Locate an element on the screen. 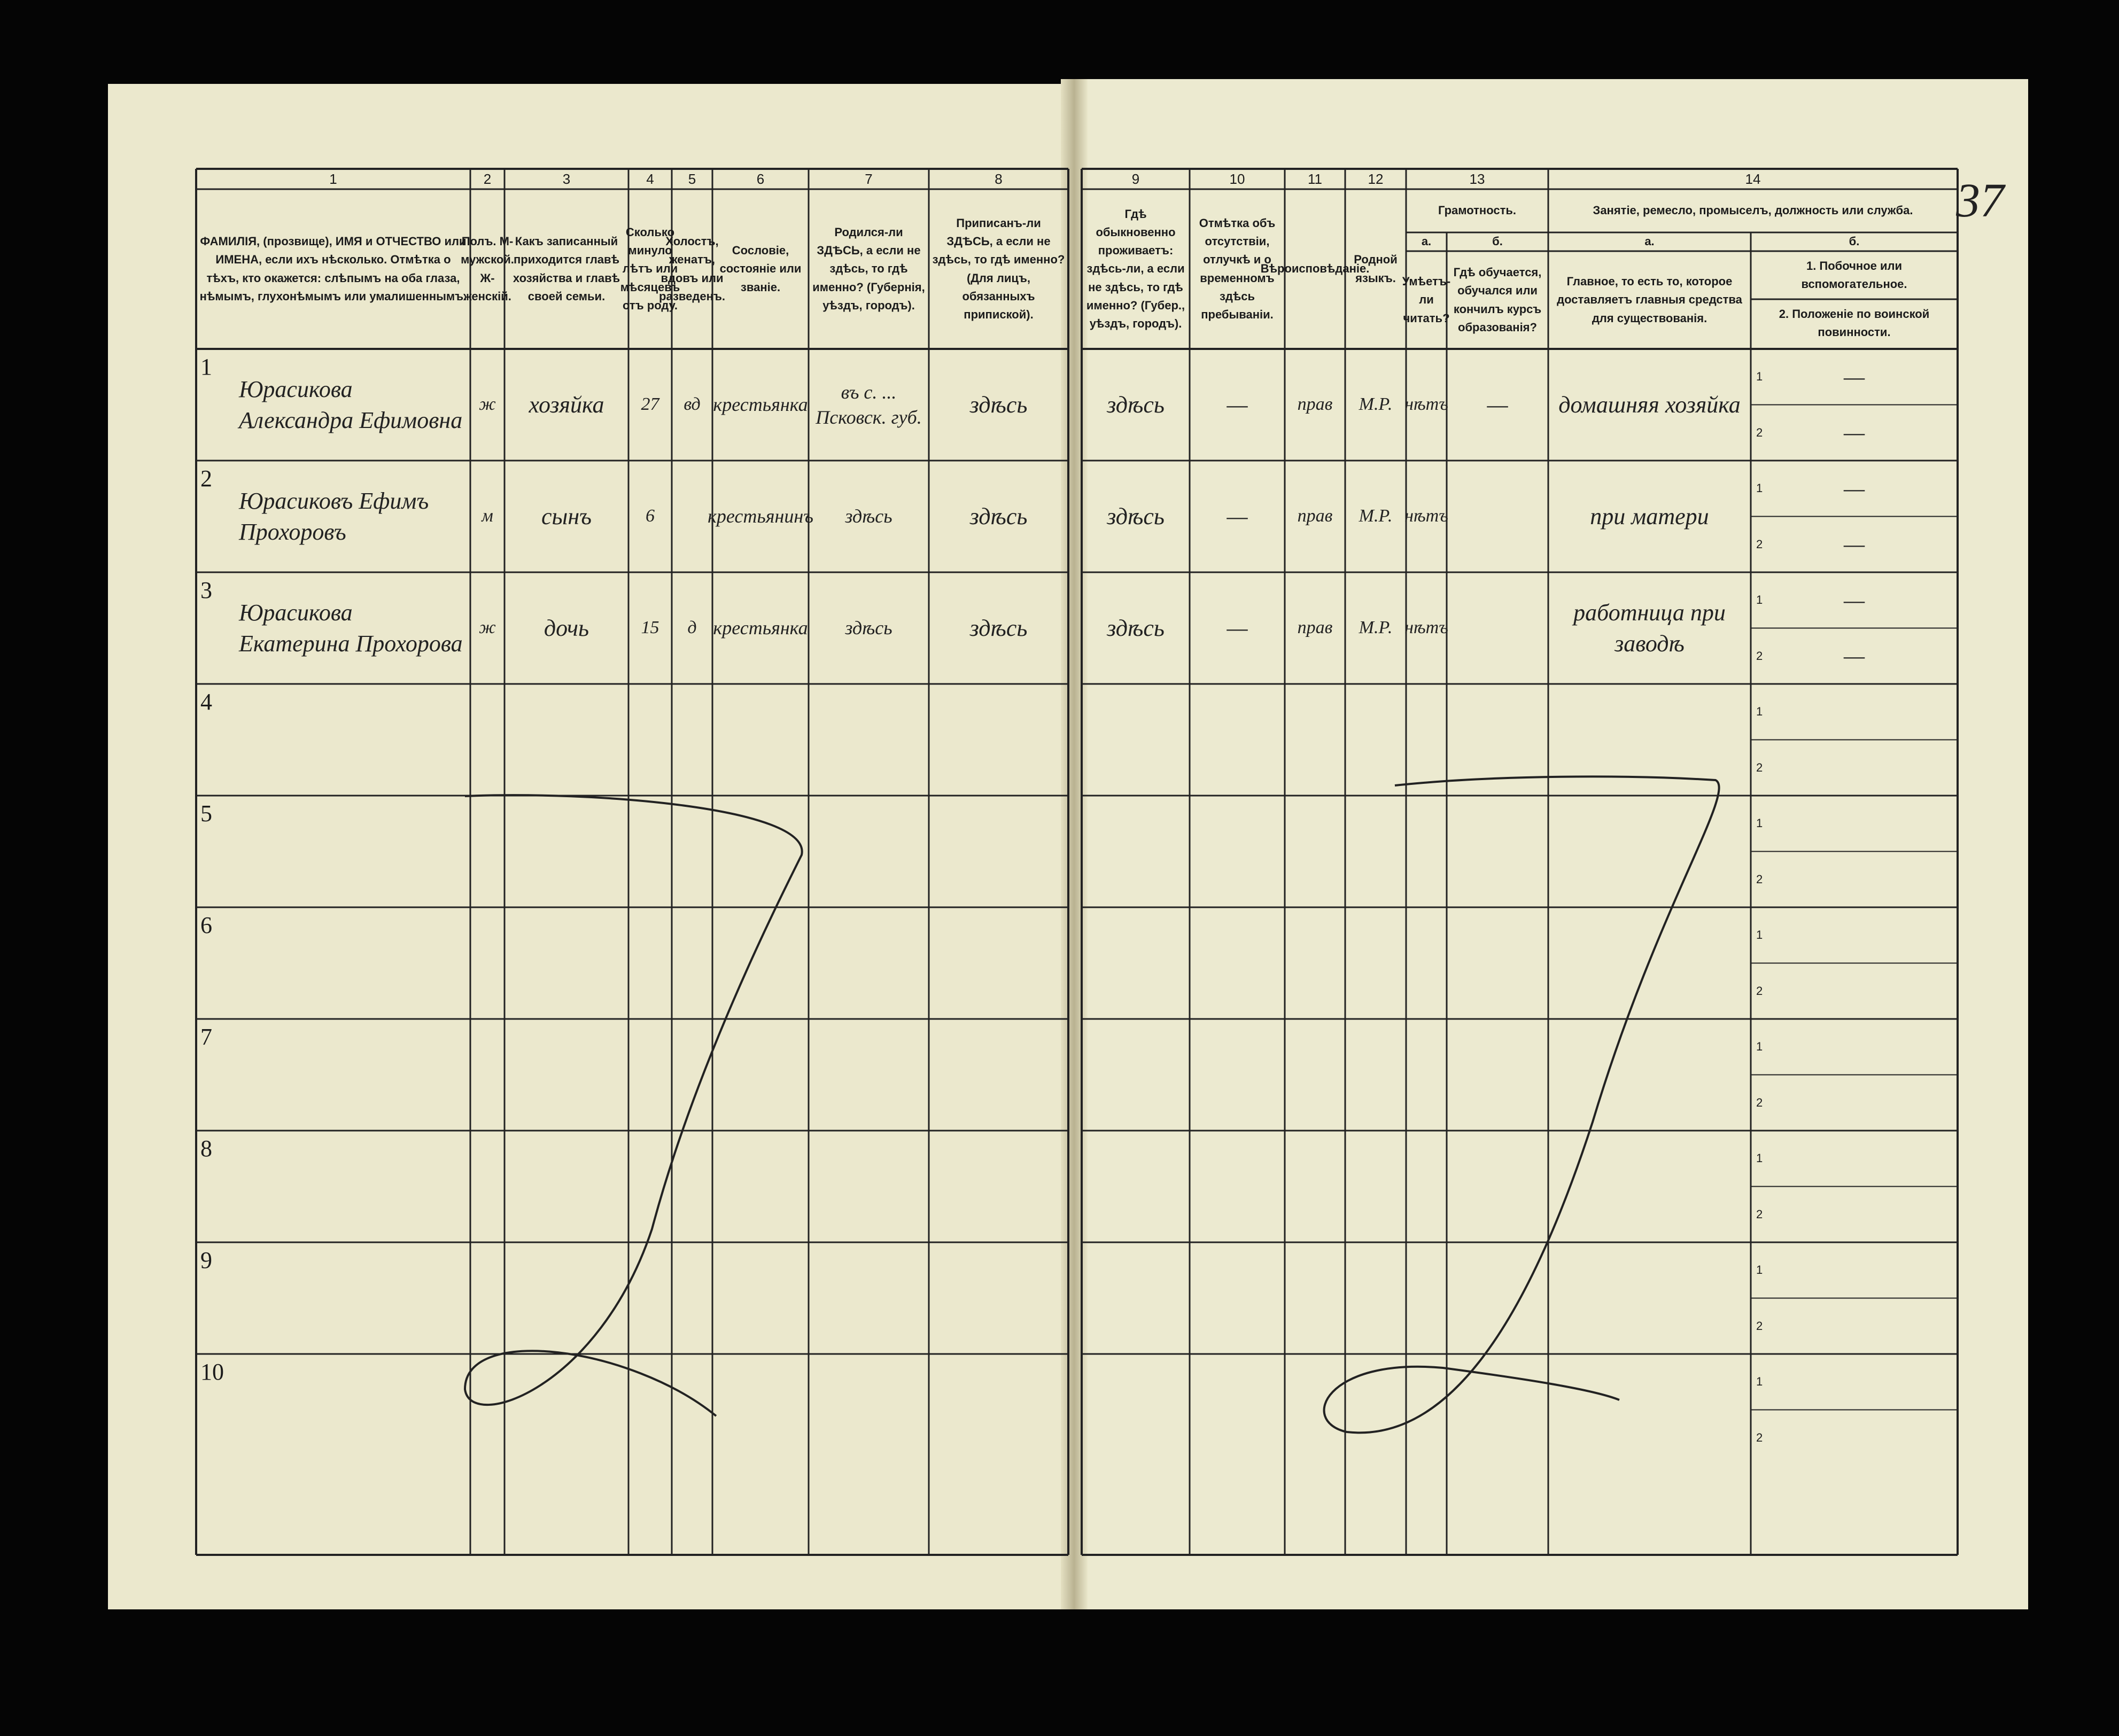 This screenshot has height=1736, width=2119. column-number: 2 is located at coordinates (487, 178).